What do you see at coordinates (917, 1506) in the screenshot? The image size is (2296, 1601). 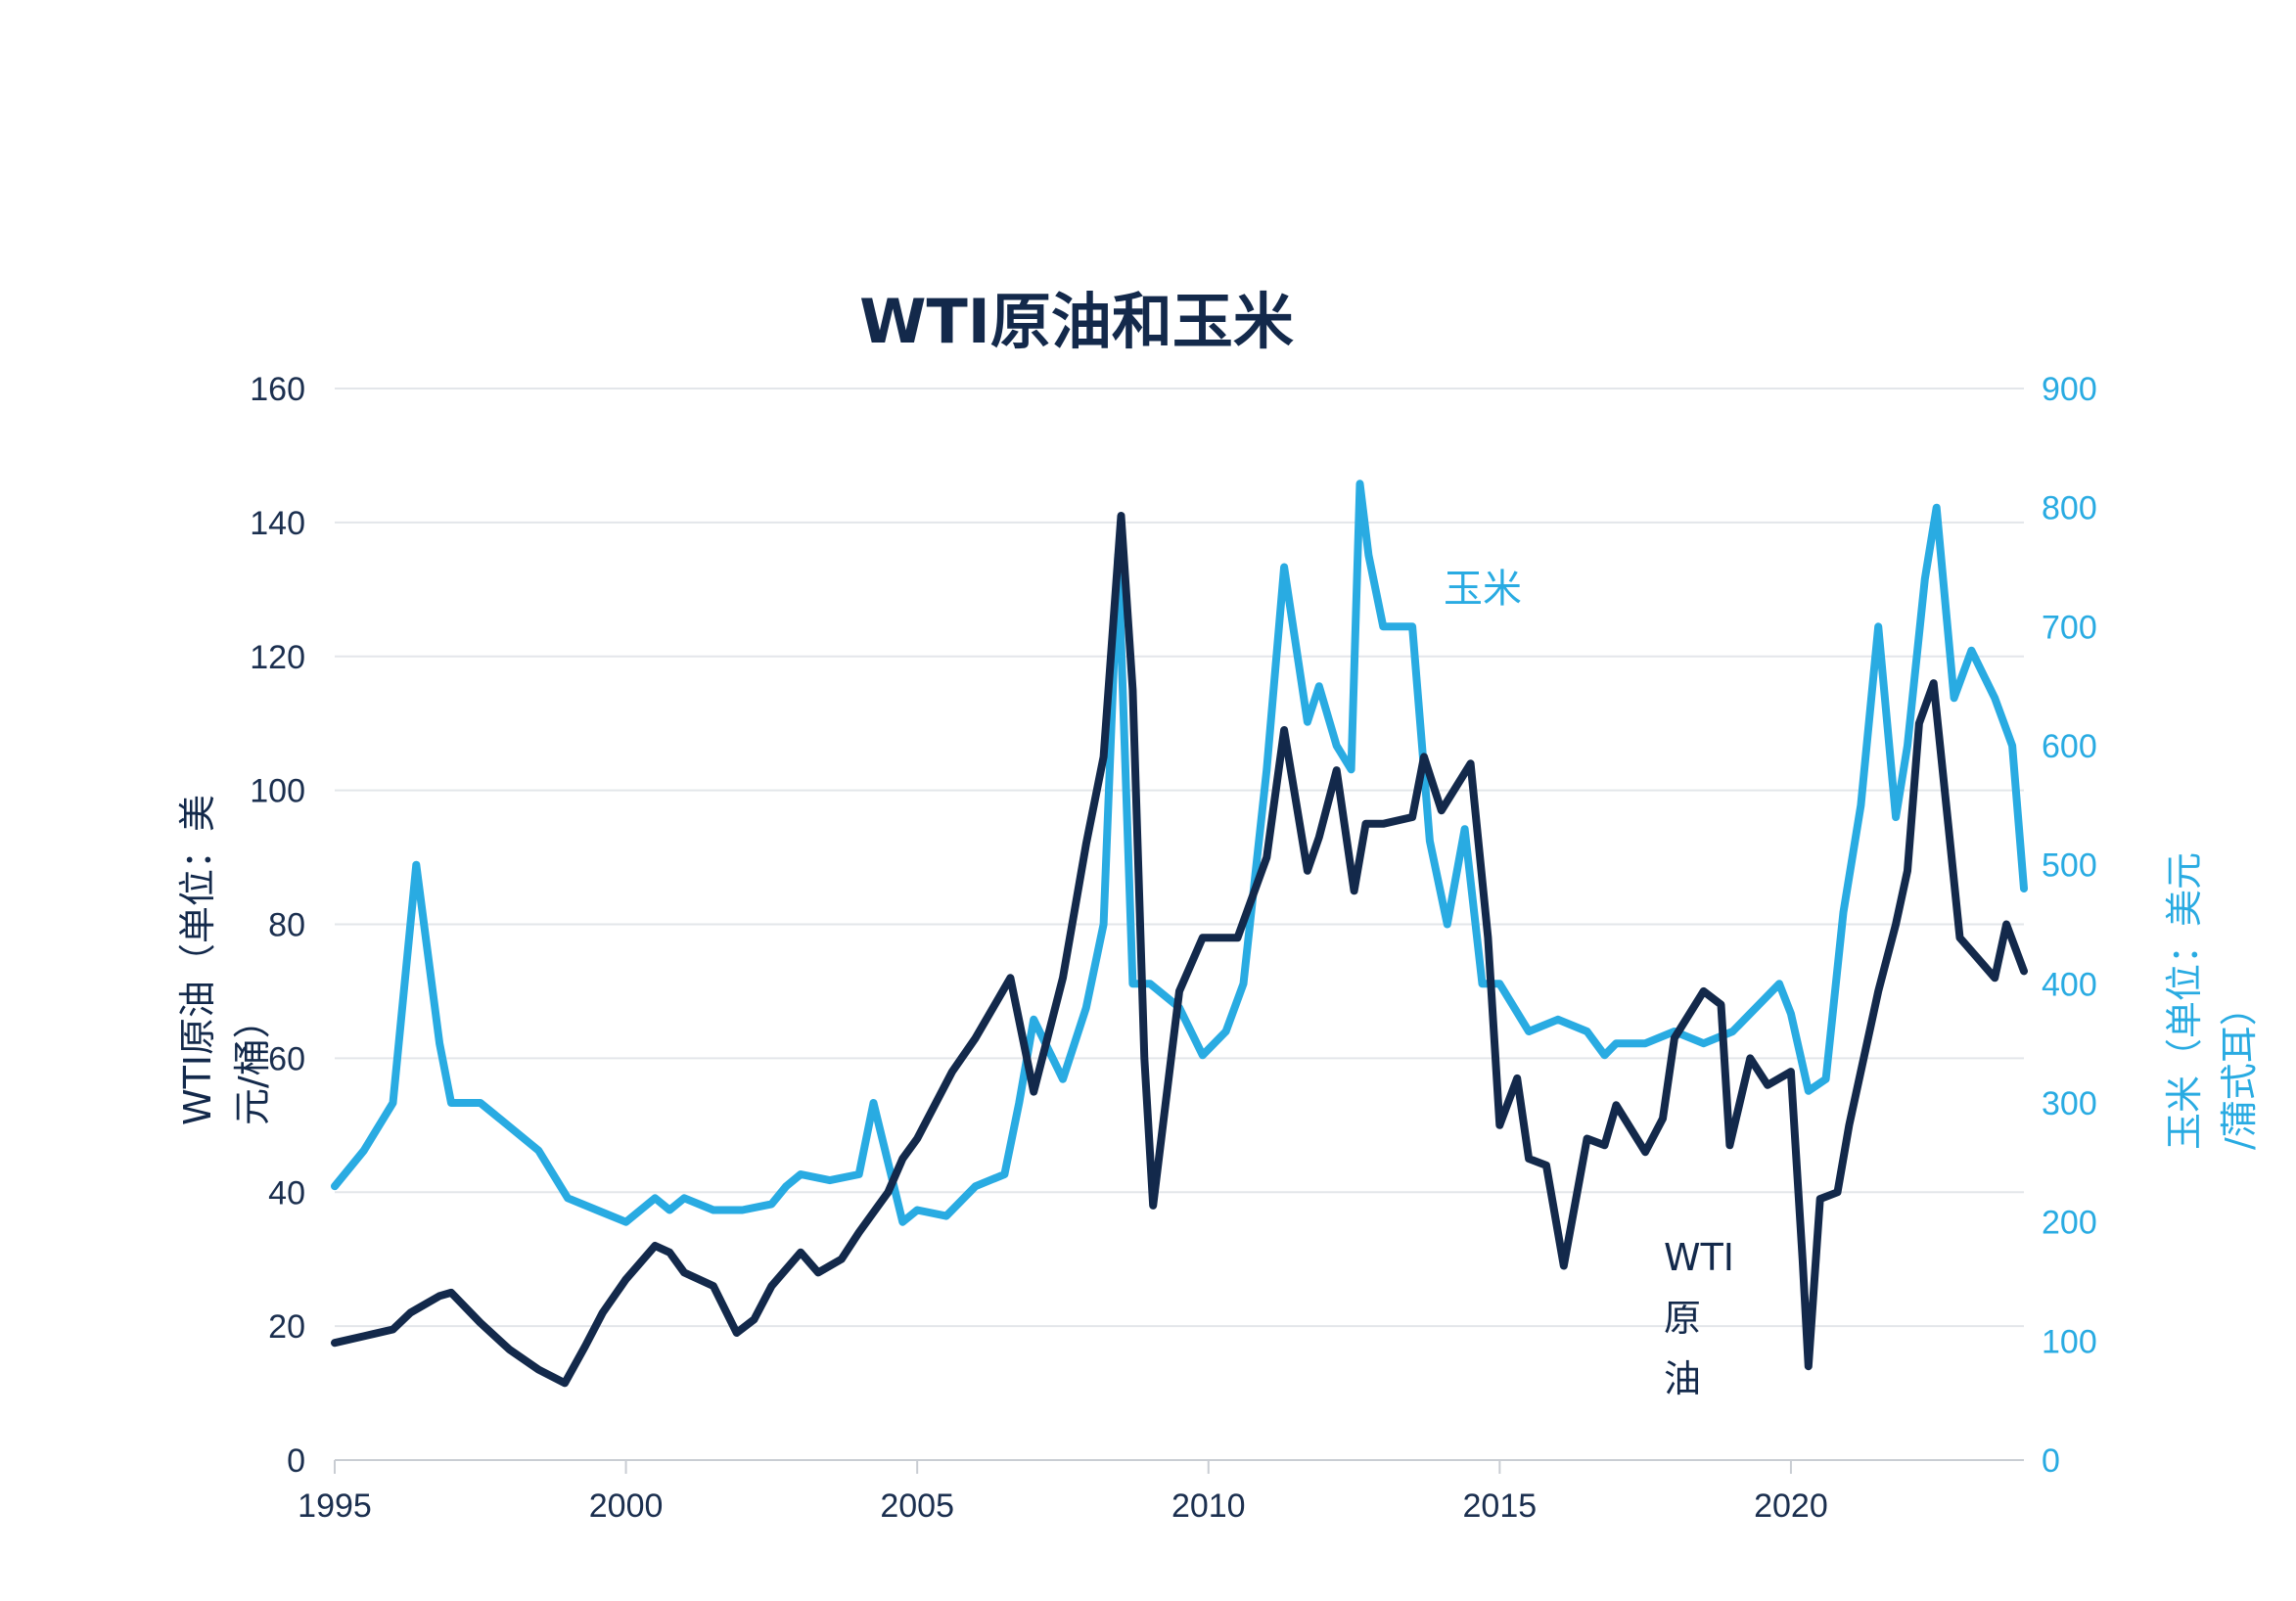 I see `x-tick-label: 2005` at bounding box center [917, 1506].